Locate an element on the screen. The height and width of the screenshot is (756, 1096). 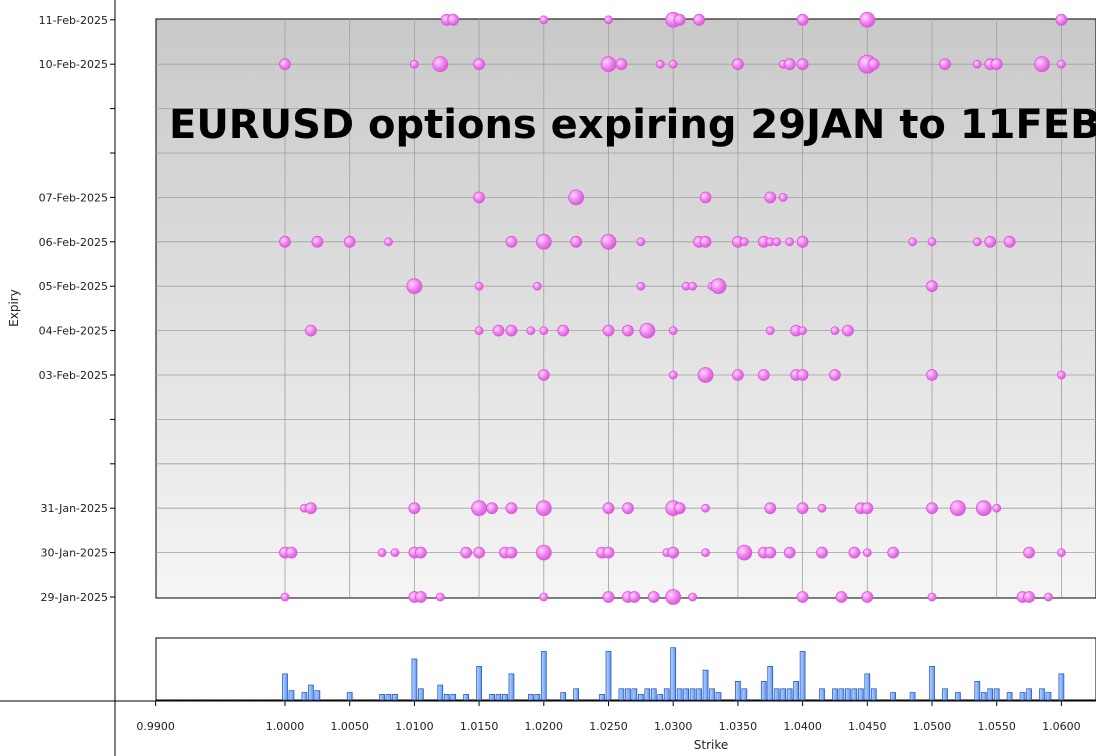
y-tick-label: 05-Feb-2025 is located at coordinates (73, 286).